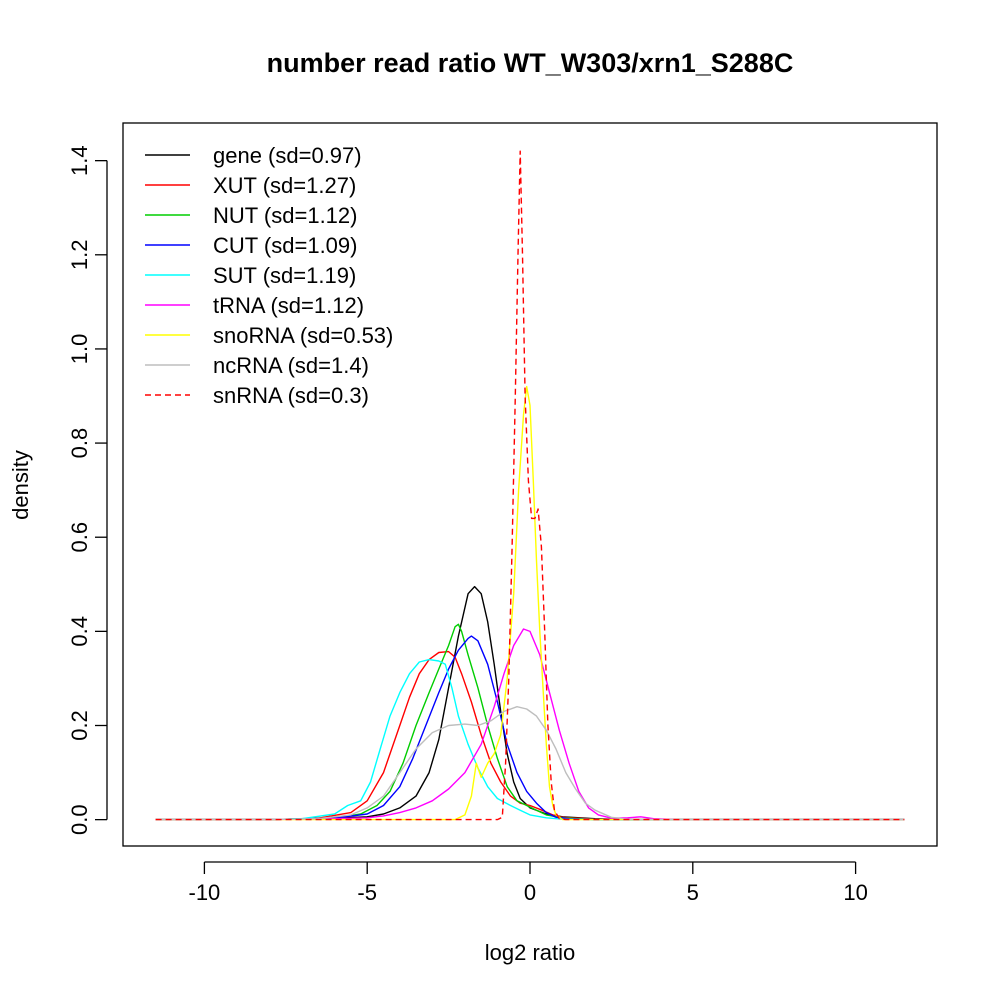 The height and width of the screenshot is (1000, 1000). What do you see at coordinates (287, 155) in the screenshot?
I see `legend-label: gene (sd=0.97)` at bounding box center [287, 155].